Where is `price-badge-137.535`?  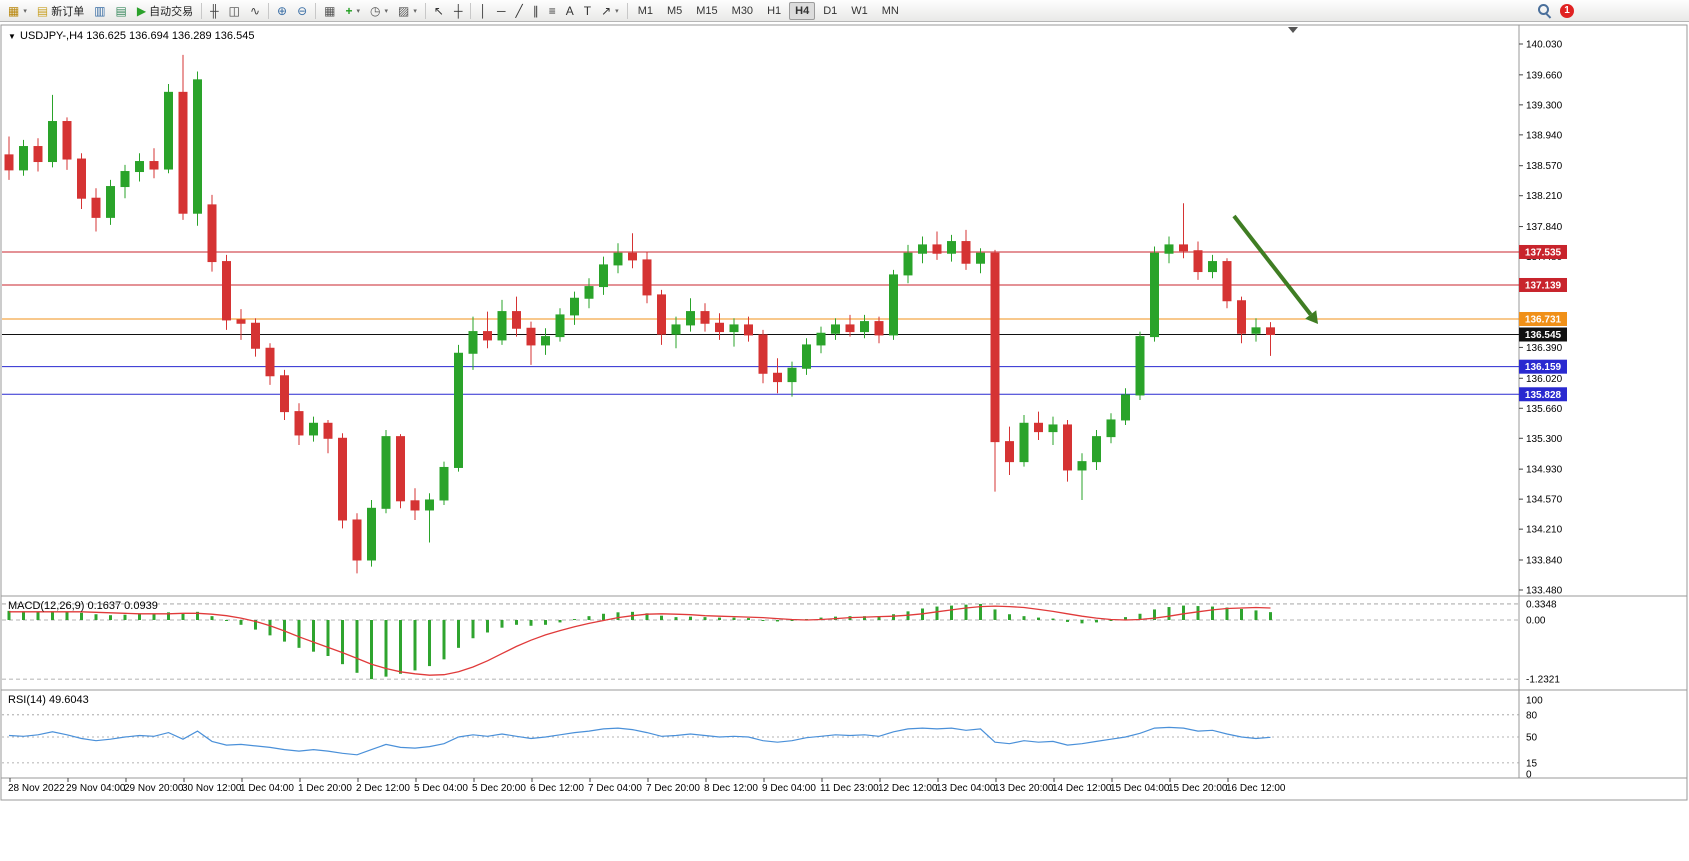
price-badge-137.535 is located at coordinates (1543, 251).